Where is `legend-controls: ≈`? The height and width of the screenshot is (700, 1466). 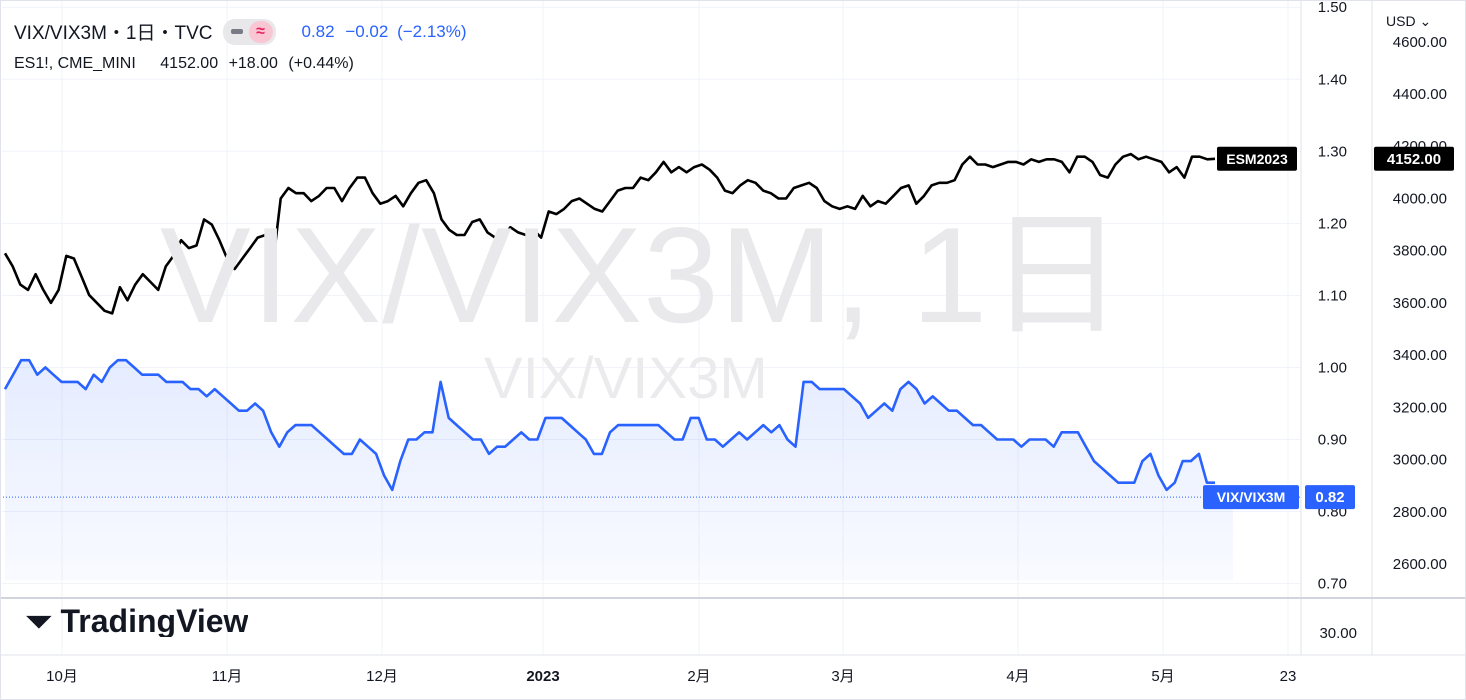 legend-controls: ≈ is located at coordinates (249, 31).